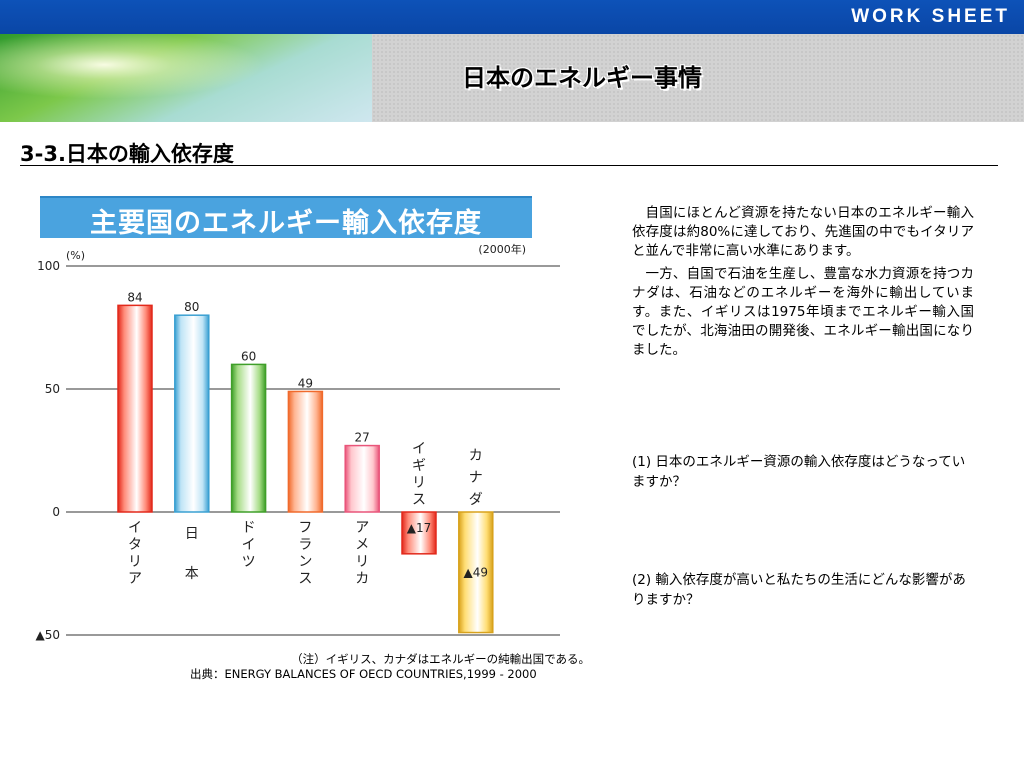 Image resolution: width=1024 pixels, height=768 pixels. What do you see at coordinates (192, 534) in the screenshot?
I see `category-label-char: 日` at bounding box center [192, 534].